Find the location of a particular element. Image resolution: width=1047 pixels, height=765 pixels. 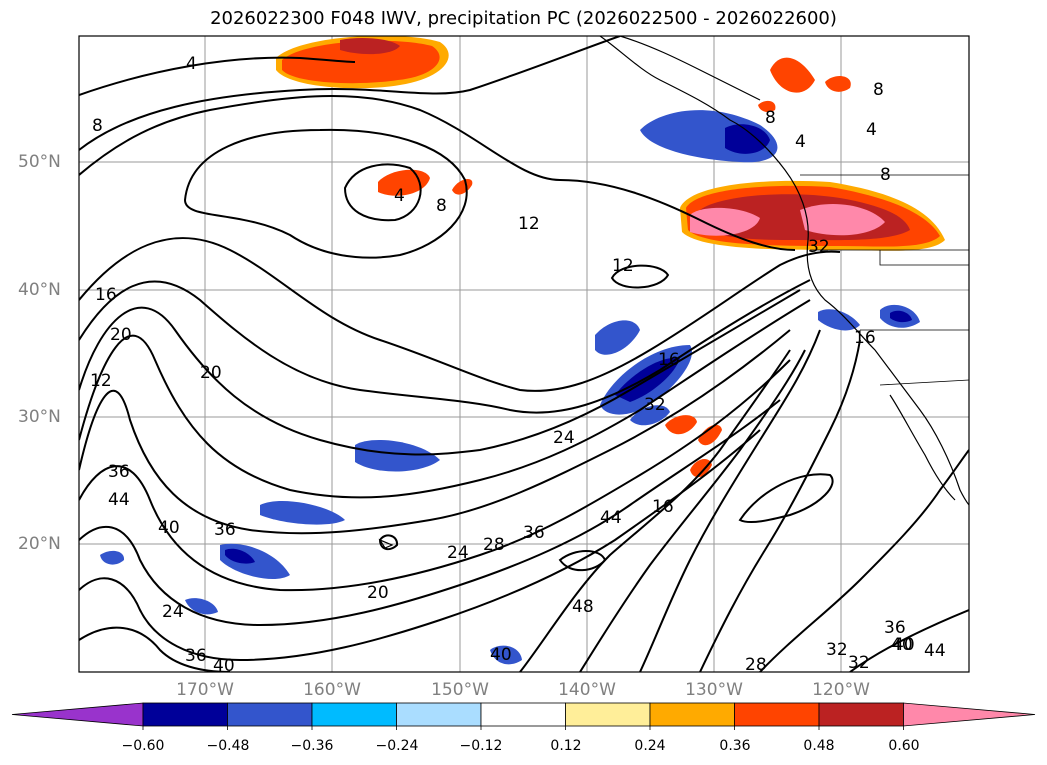

colorbar-tick-label: 0.48 is located at coordinates (819, 746).